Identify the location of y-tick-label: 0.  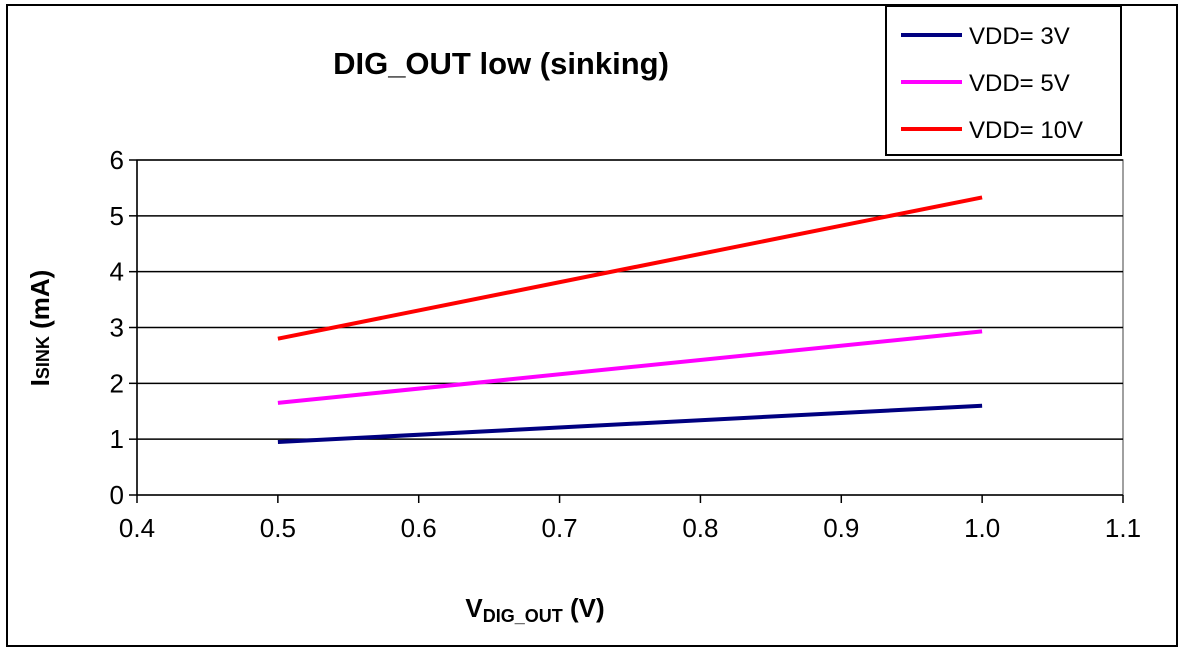
(117, 495).